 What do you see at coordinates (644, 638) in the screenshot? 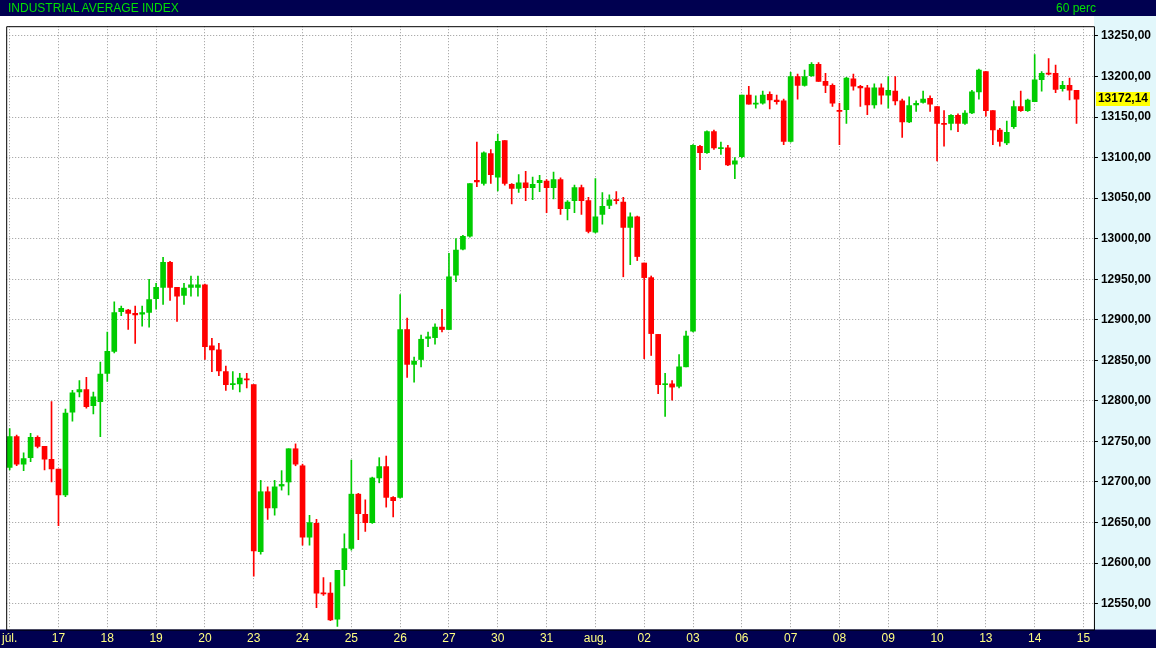
I see `x-tick-label: 02` at bounding box center [644, 638].